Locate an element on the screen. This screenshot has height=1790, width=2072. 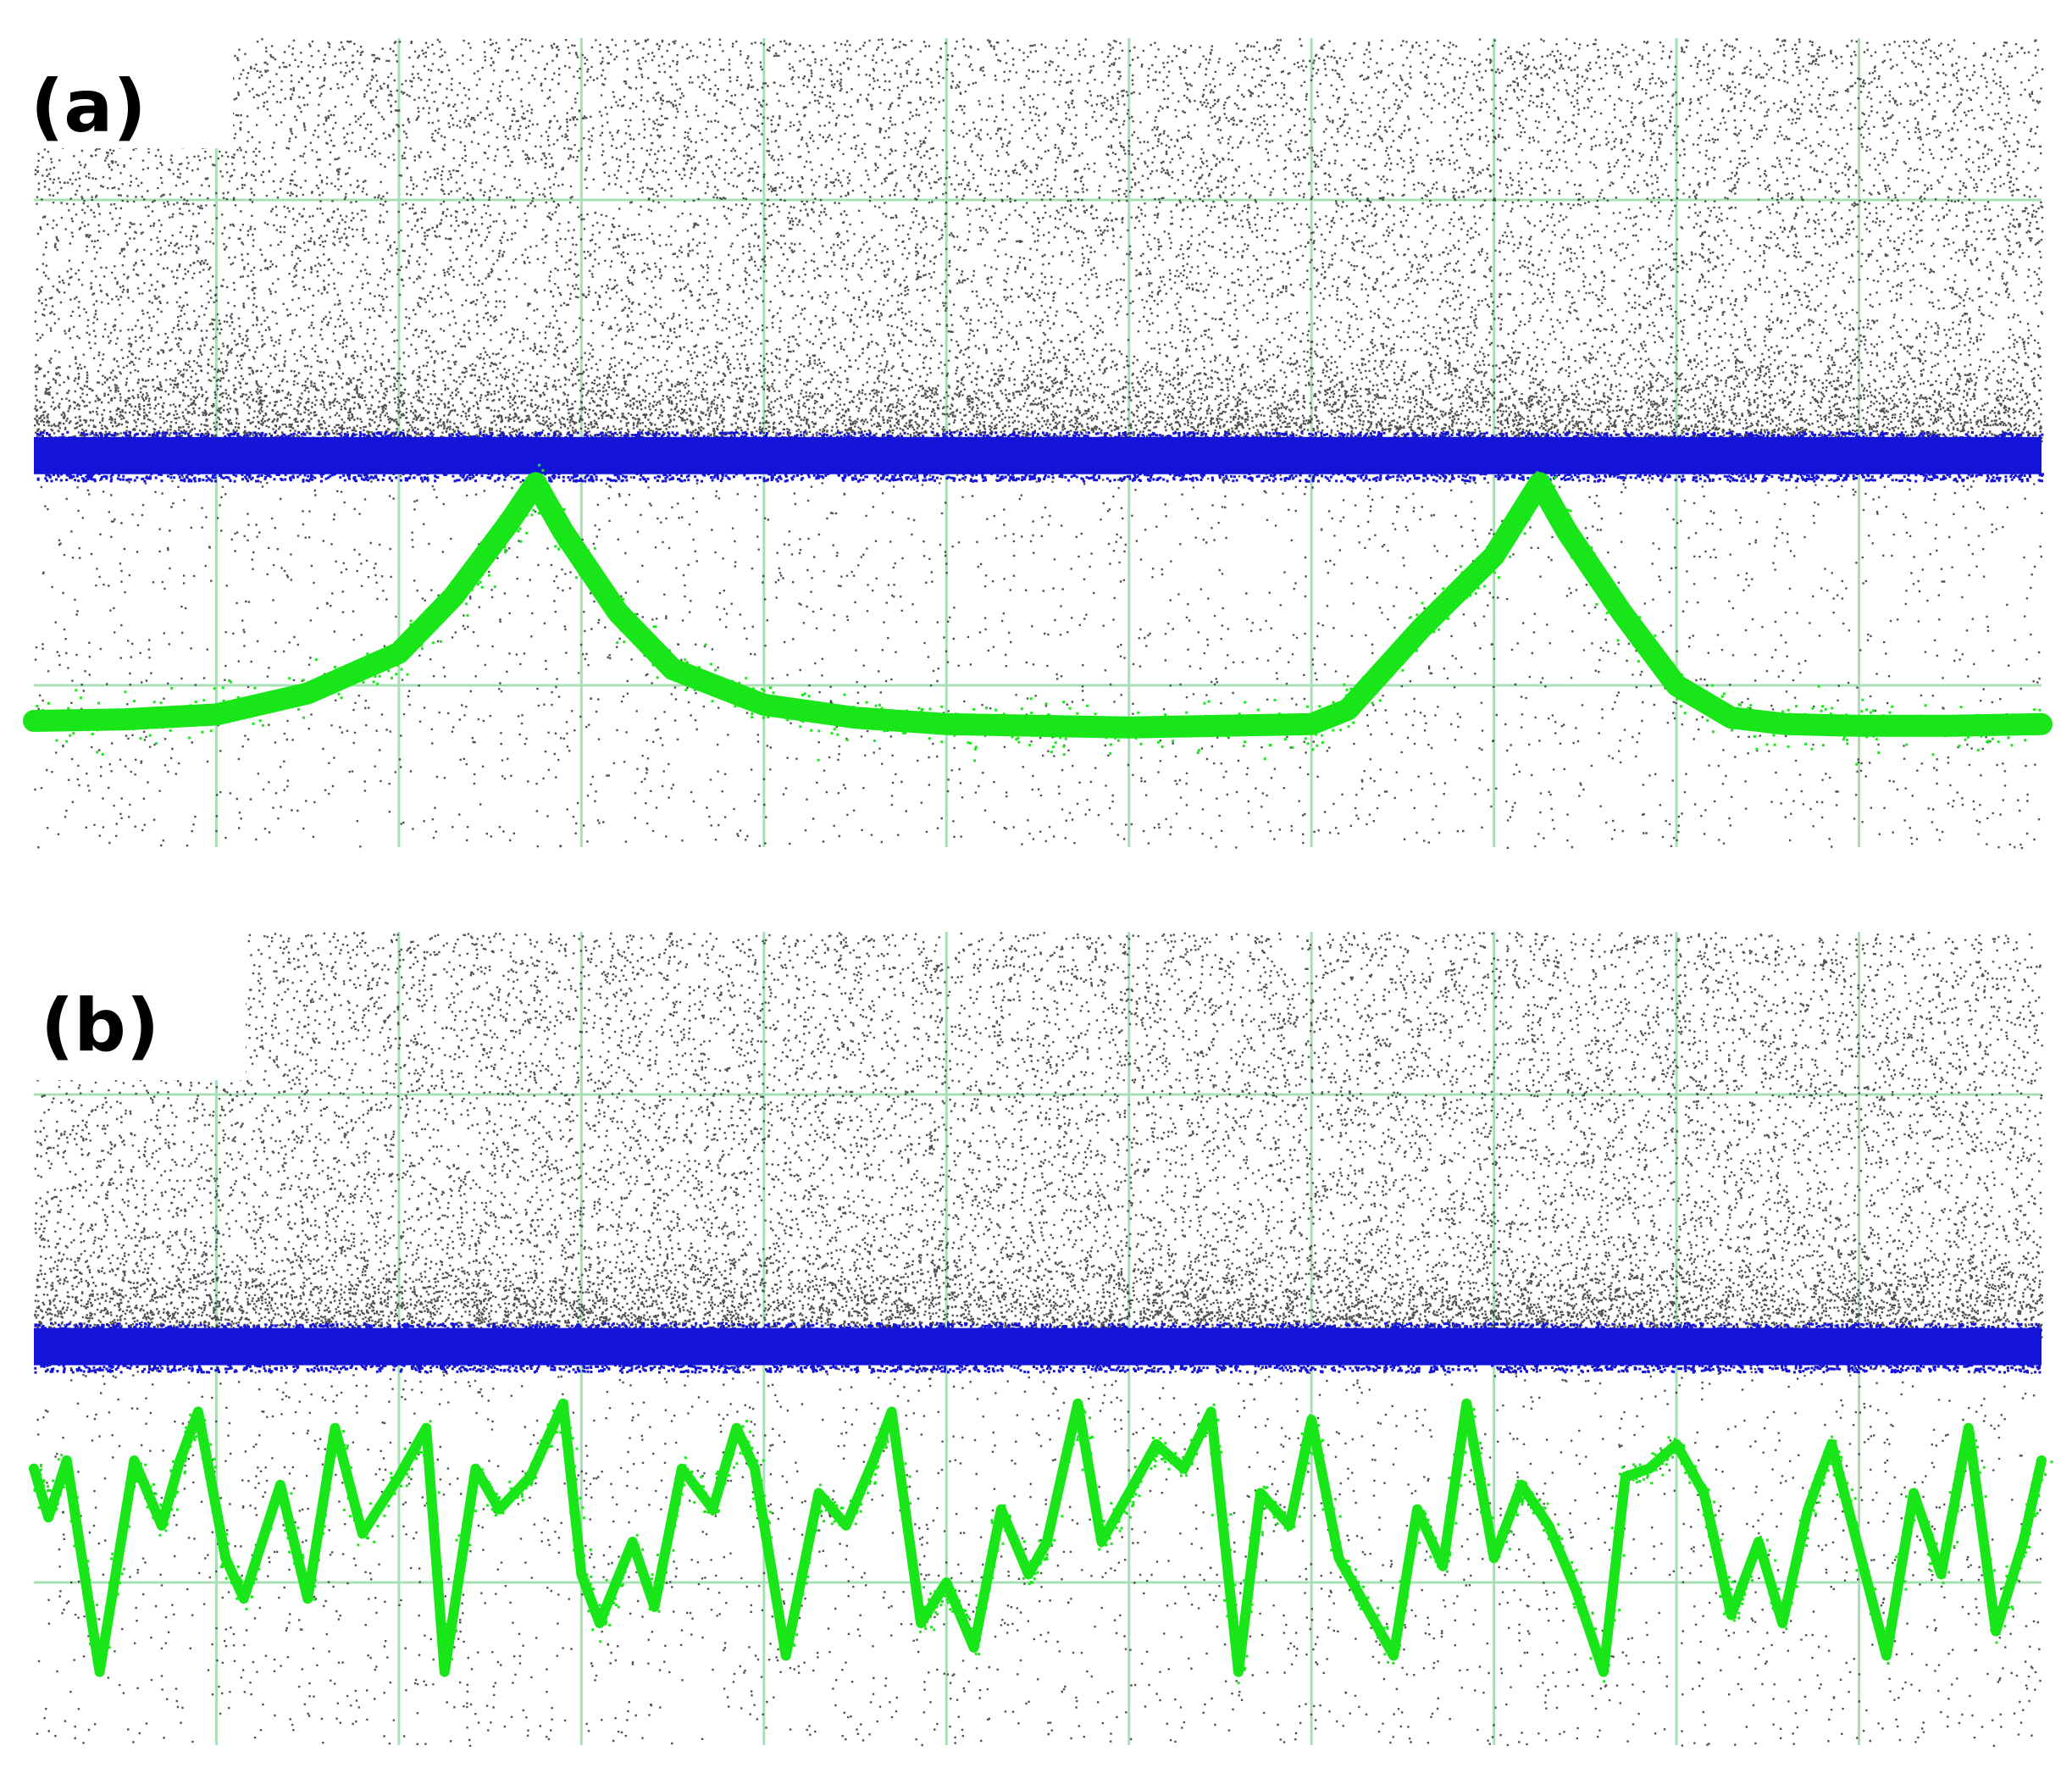
panel-label: (a) is located at coordinates (88, 106).